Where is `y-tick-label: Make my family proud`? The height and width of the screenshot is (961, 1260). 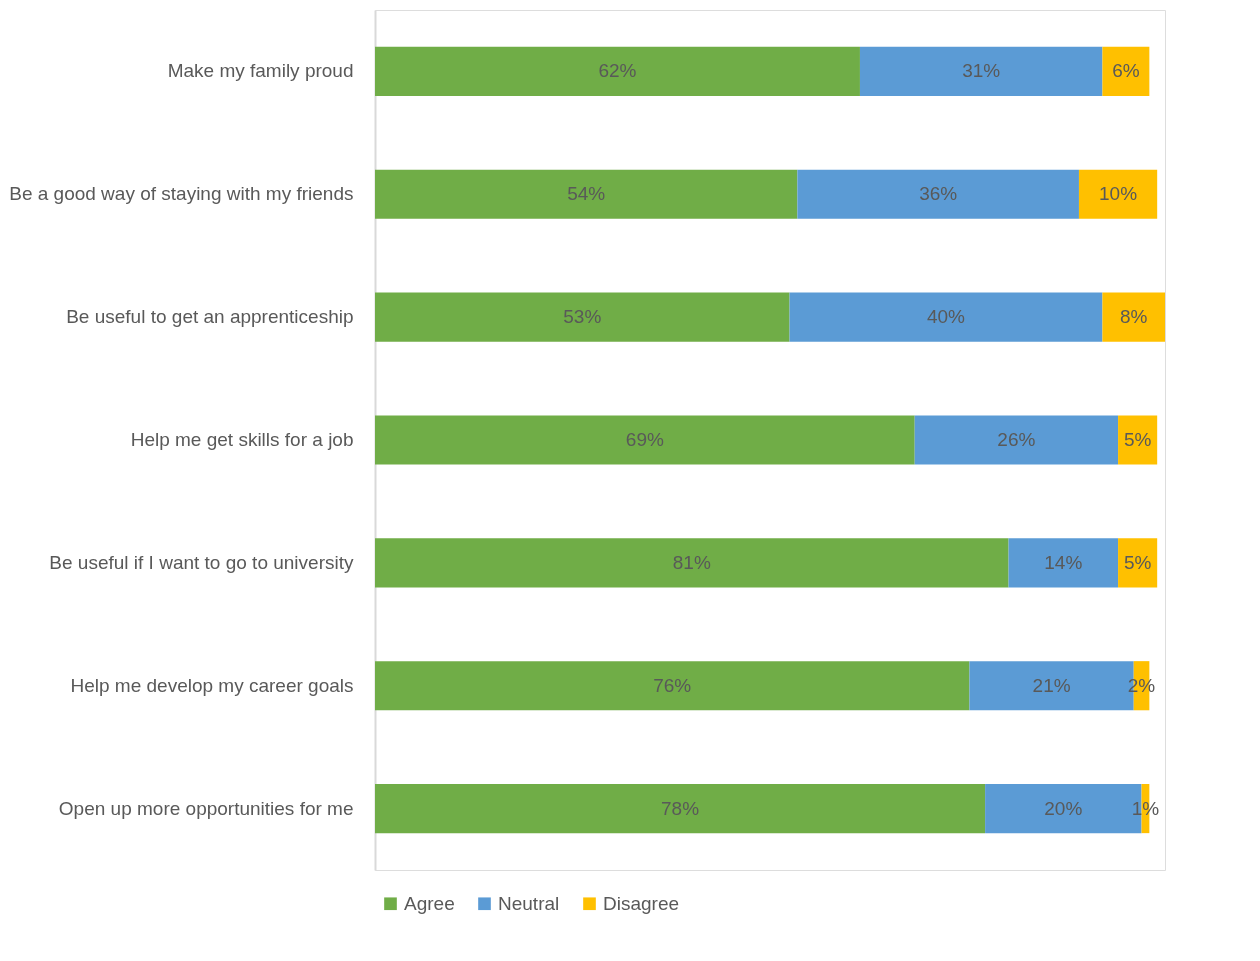
y-tick-label: Make my family proud is located at coordinates (260, 71).